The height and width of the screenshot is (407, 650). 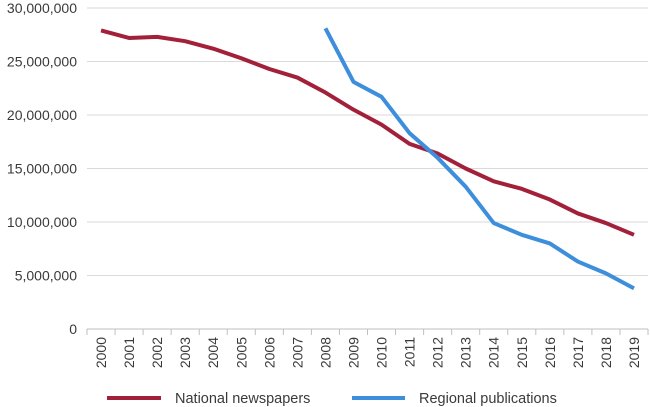 What do you see at coordinates (213, 352) in the screenshot?
I see `x-tick-label: 2004` at bounding box center [213, 352].